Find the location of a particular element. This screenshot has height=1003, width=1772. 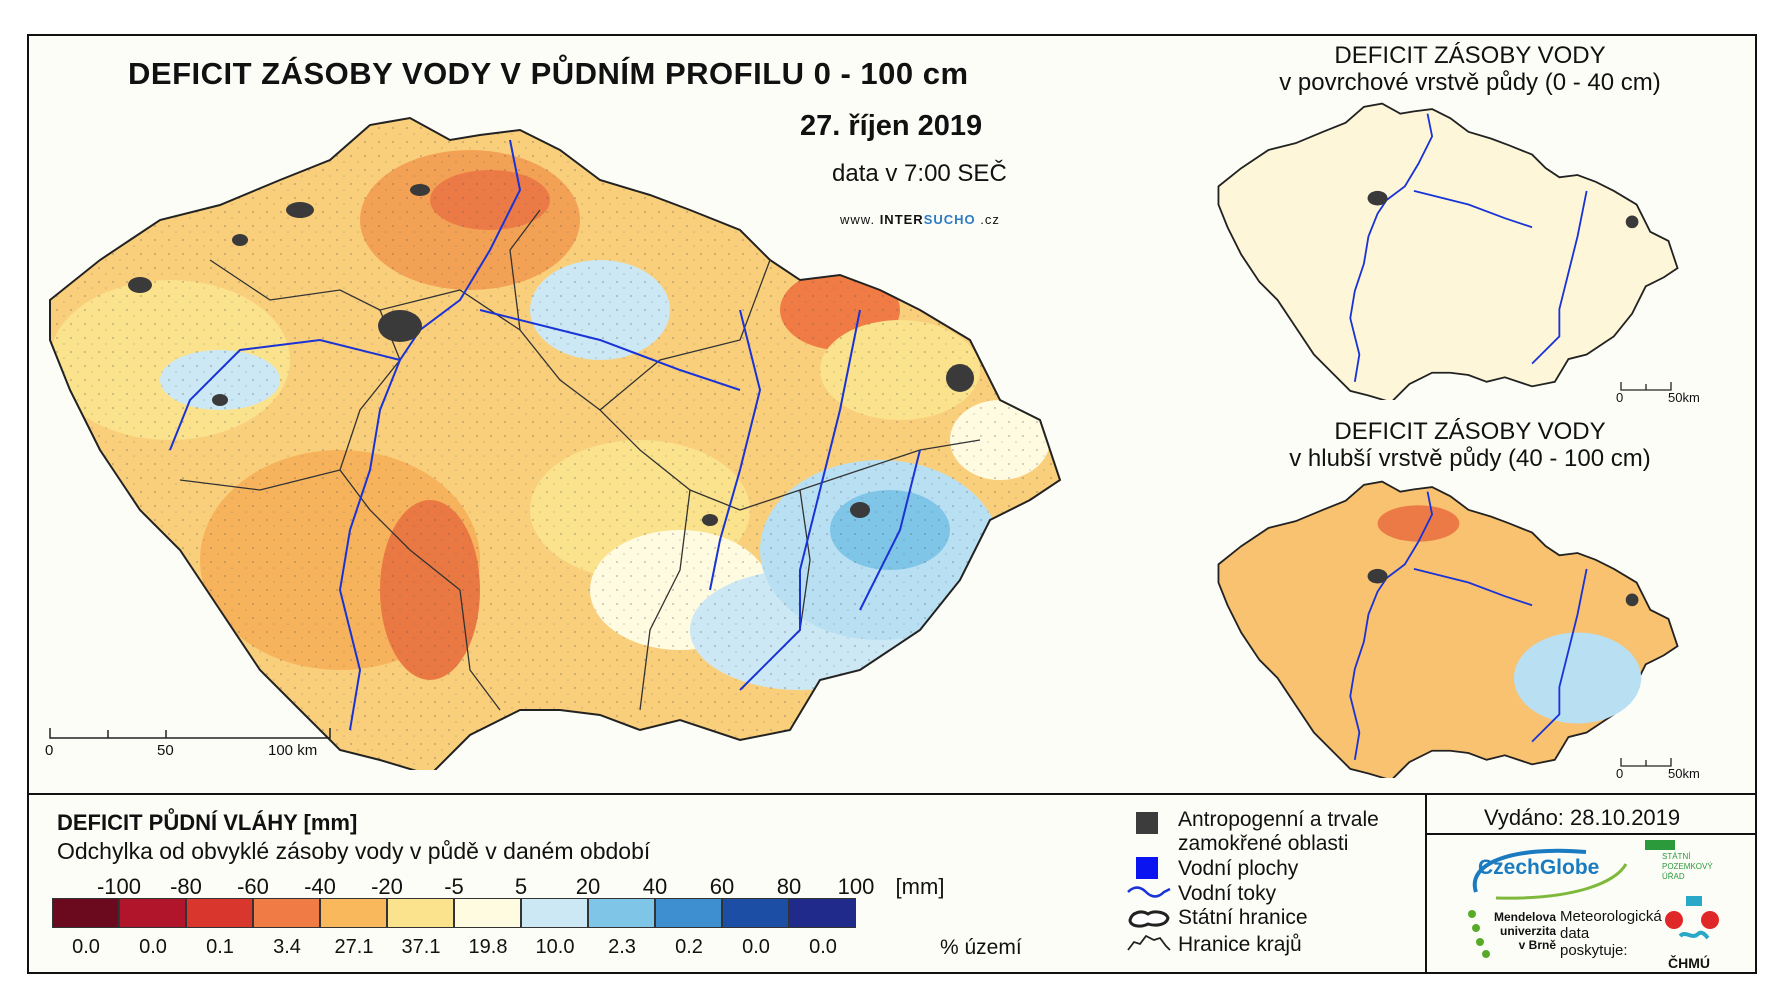

meteo-credit-line1: Meteorologická is located at coordinates (1611, 916).